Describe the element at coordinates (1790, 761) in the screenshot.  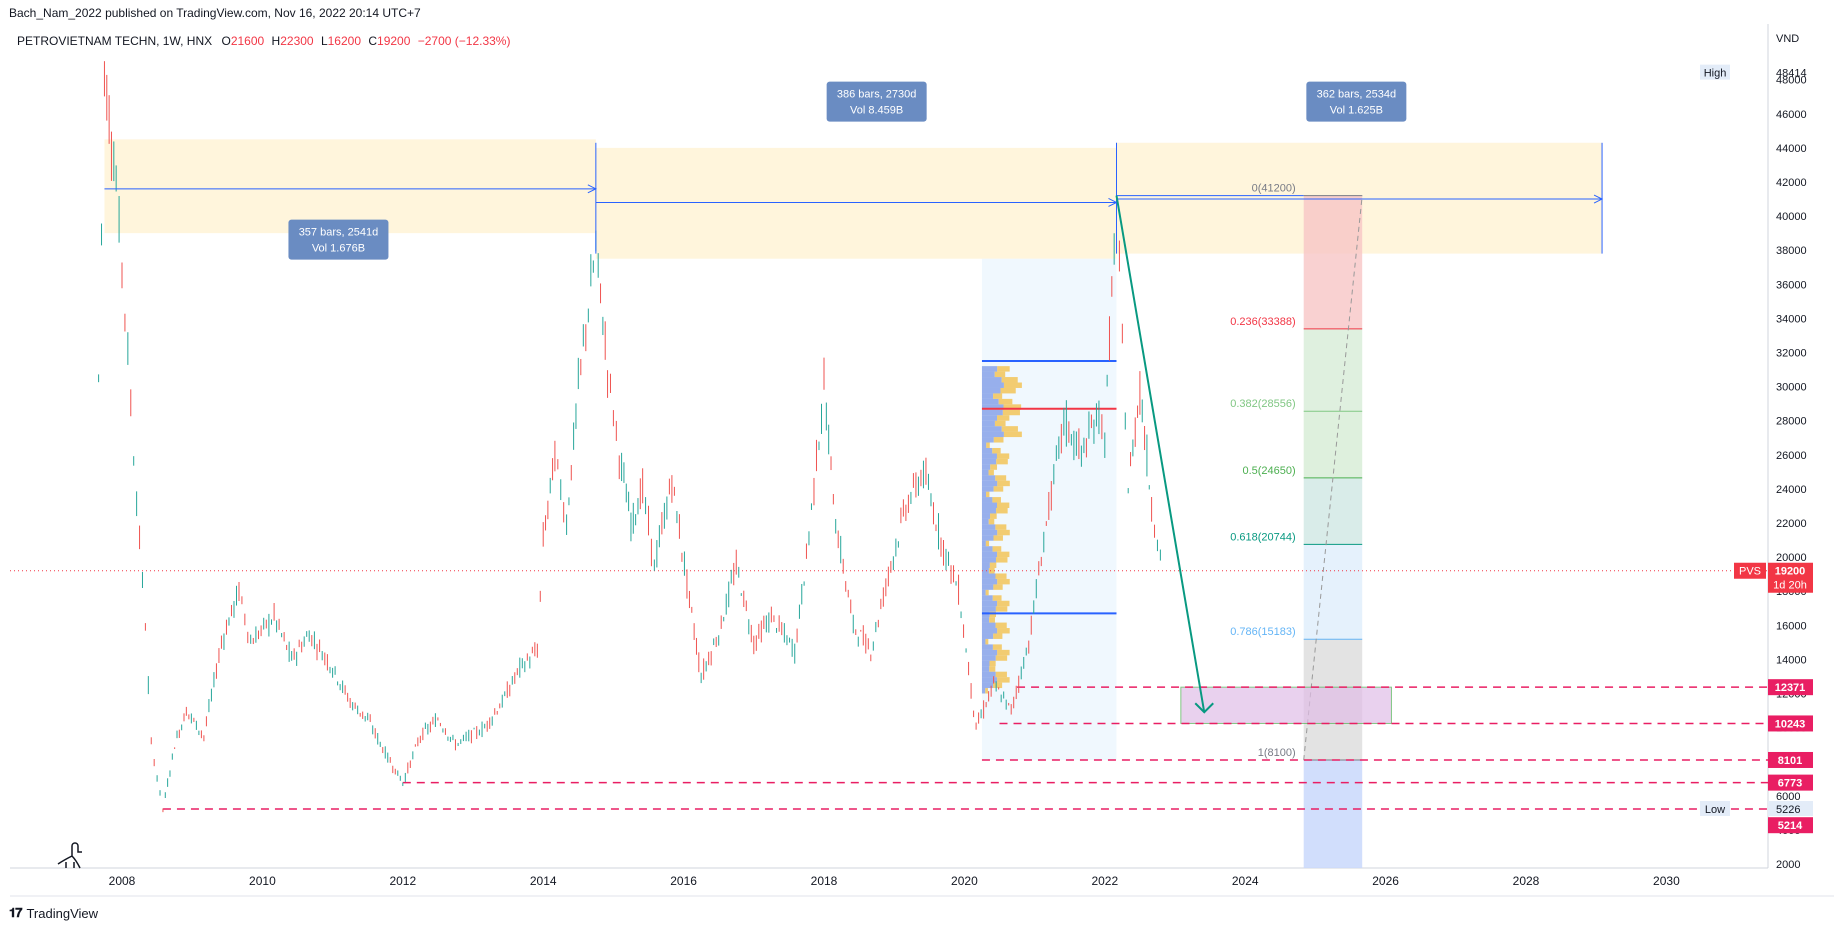
I see `price-level-tag-text: 8101` at that location.